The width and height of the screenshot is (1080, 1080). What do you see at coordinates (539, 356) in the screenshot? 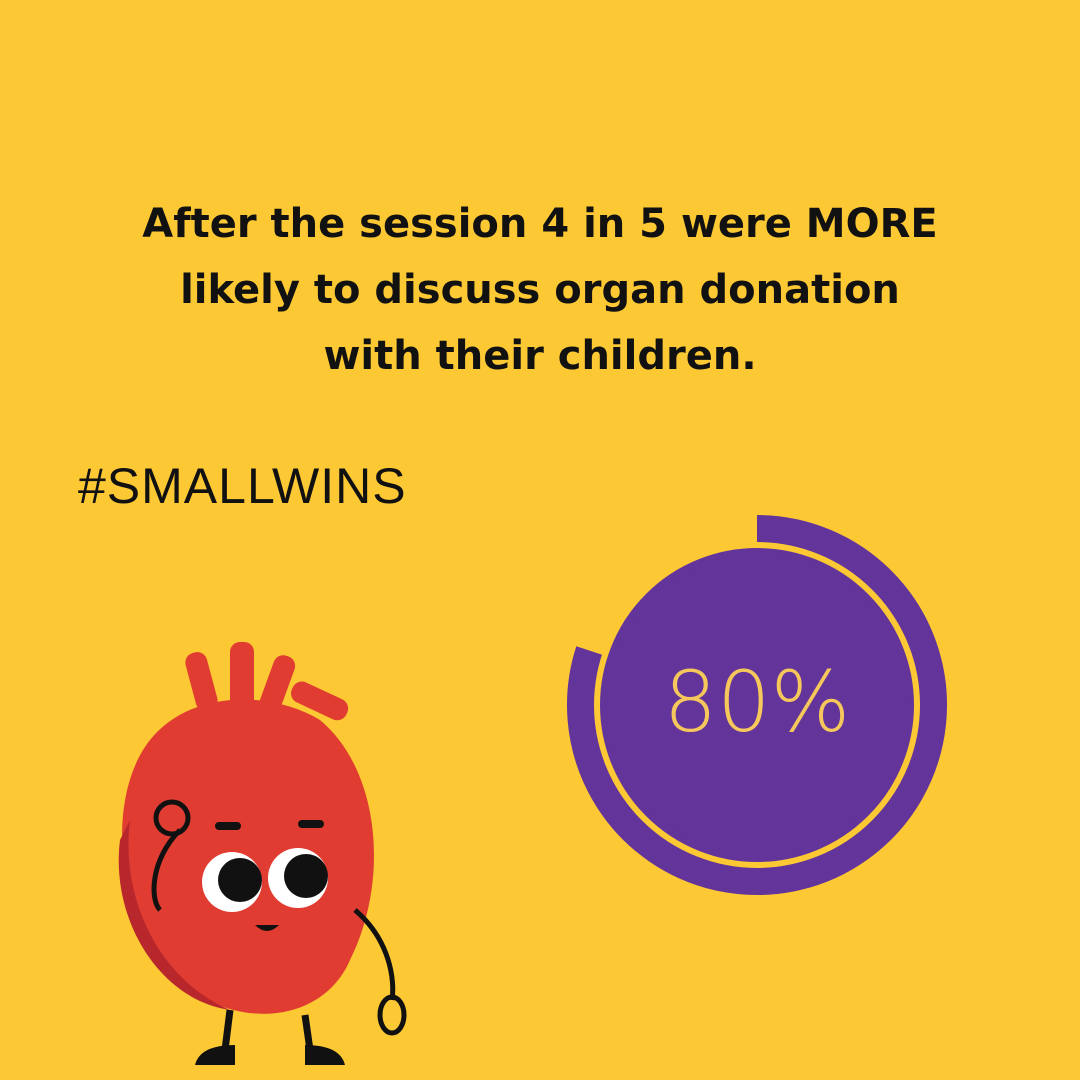
I see `headline-line: with their children.` at bounding box center [539, 356].